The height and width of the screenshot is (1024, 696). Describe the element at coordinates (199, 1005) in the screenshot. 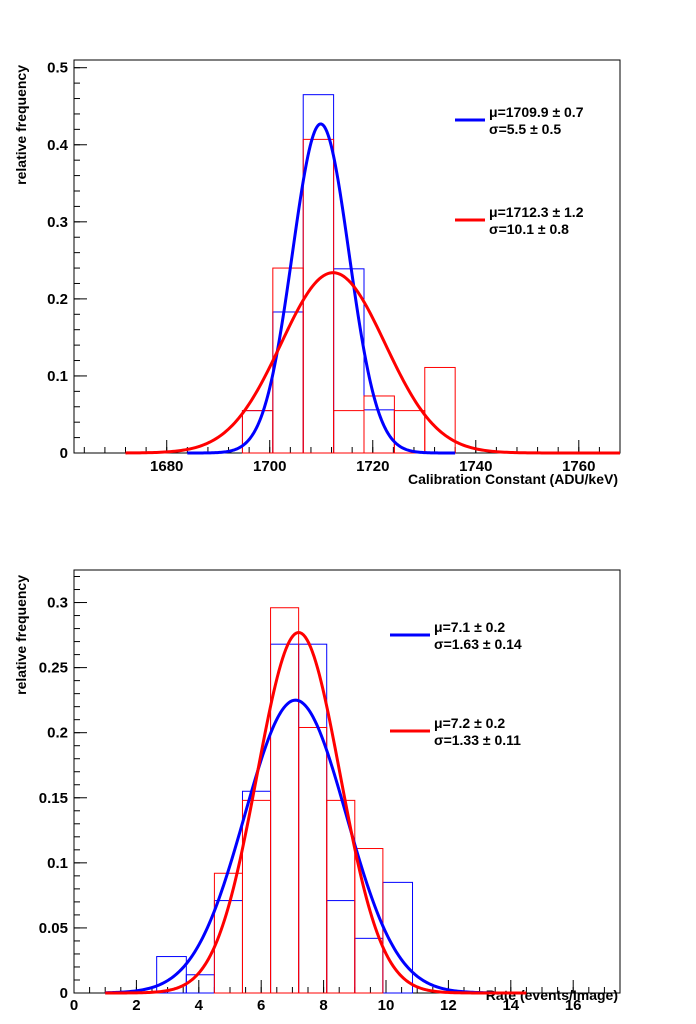

I see `x-tick-label: 4` at that location.